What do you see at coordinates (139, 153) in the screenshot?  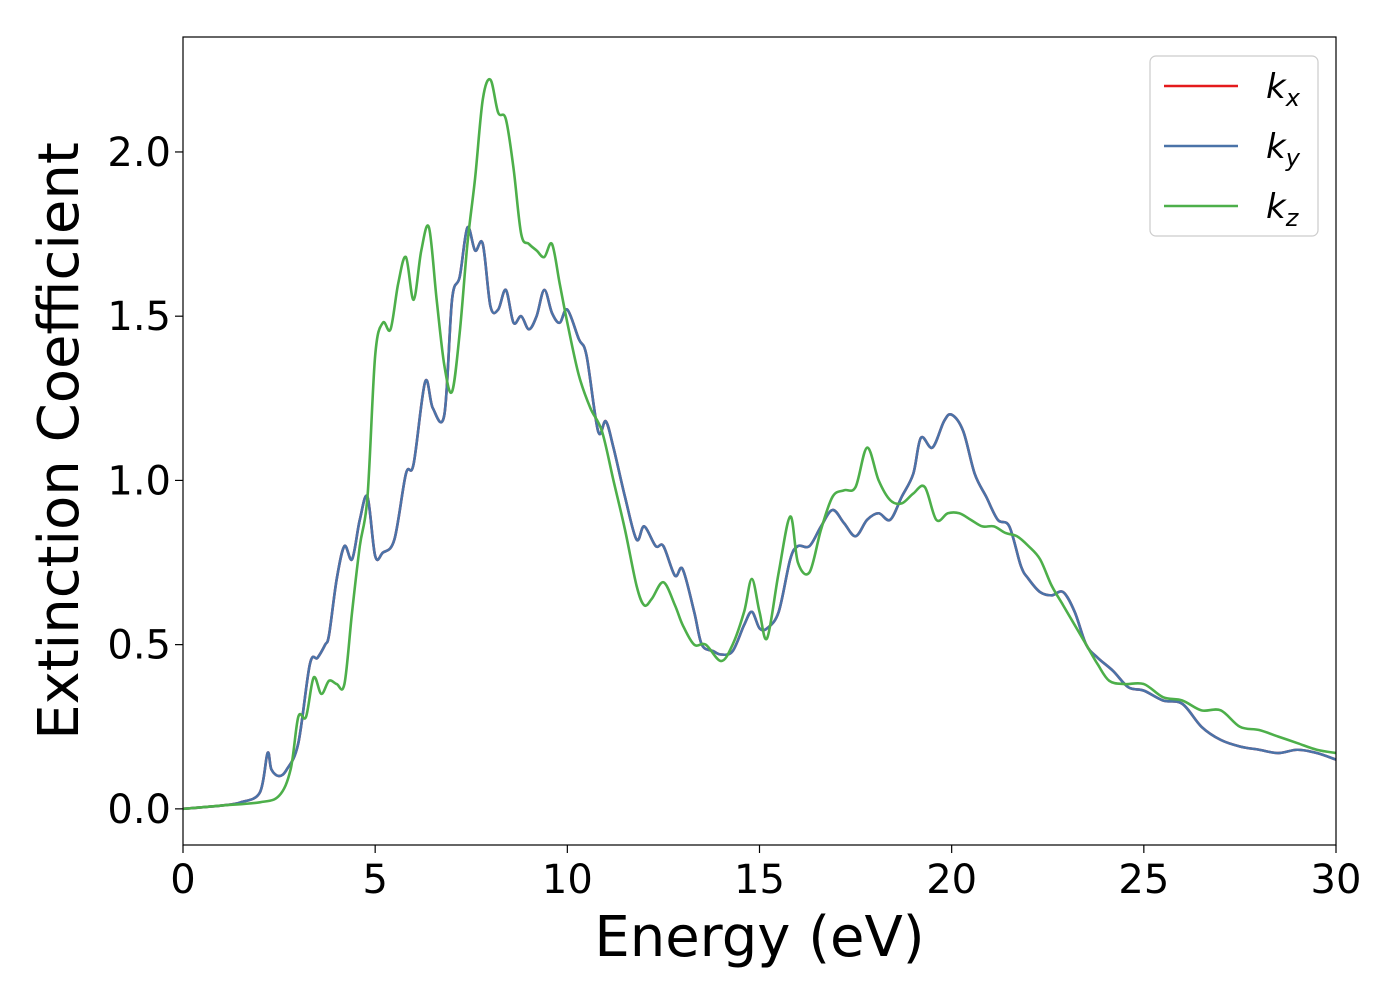 I see `y-tick-label: 2.0` at bounding box center [139, 153].